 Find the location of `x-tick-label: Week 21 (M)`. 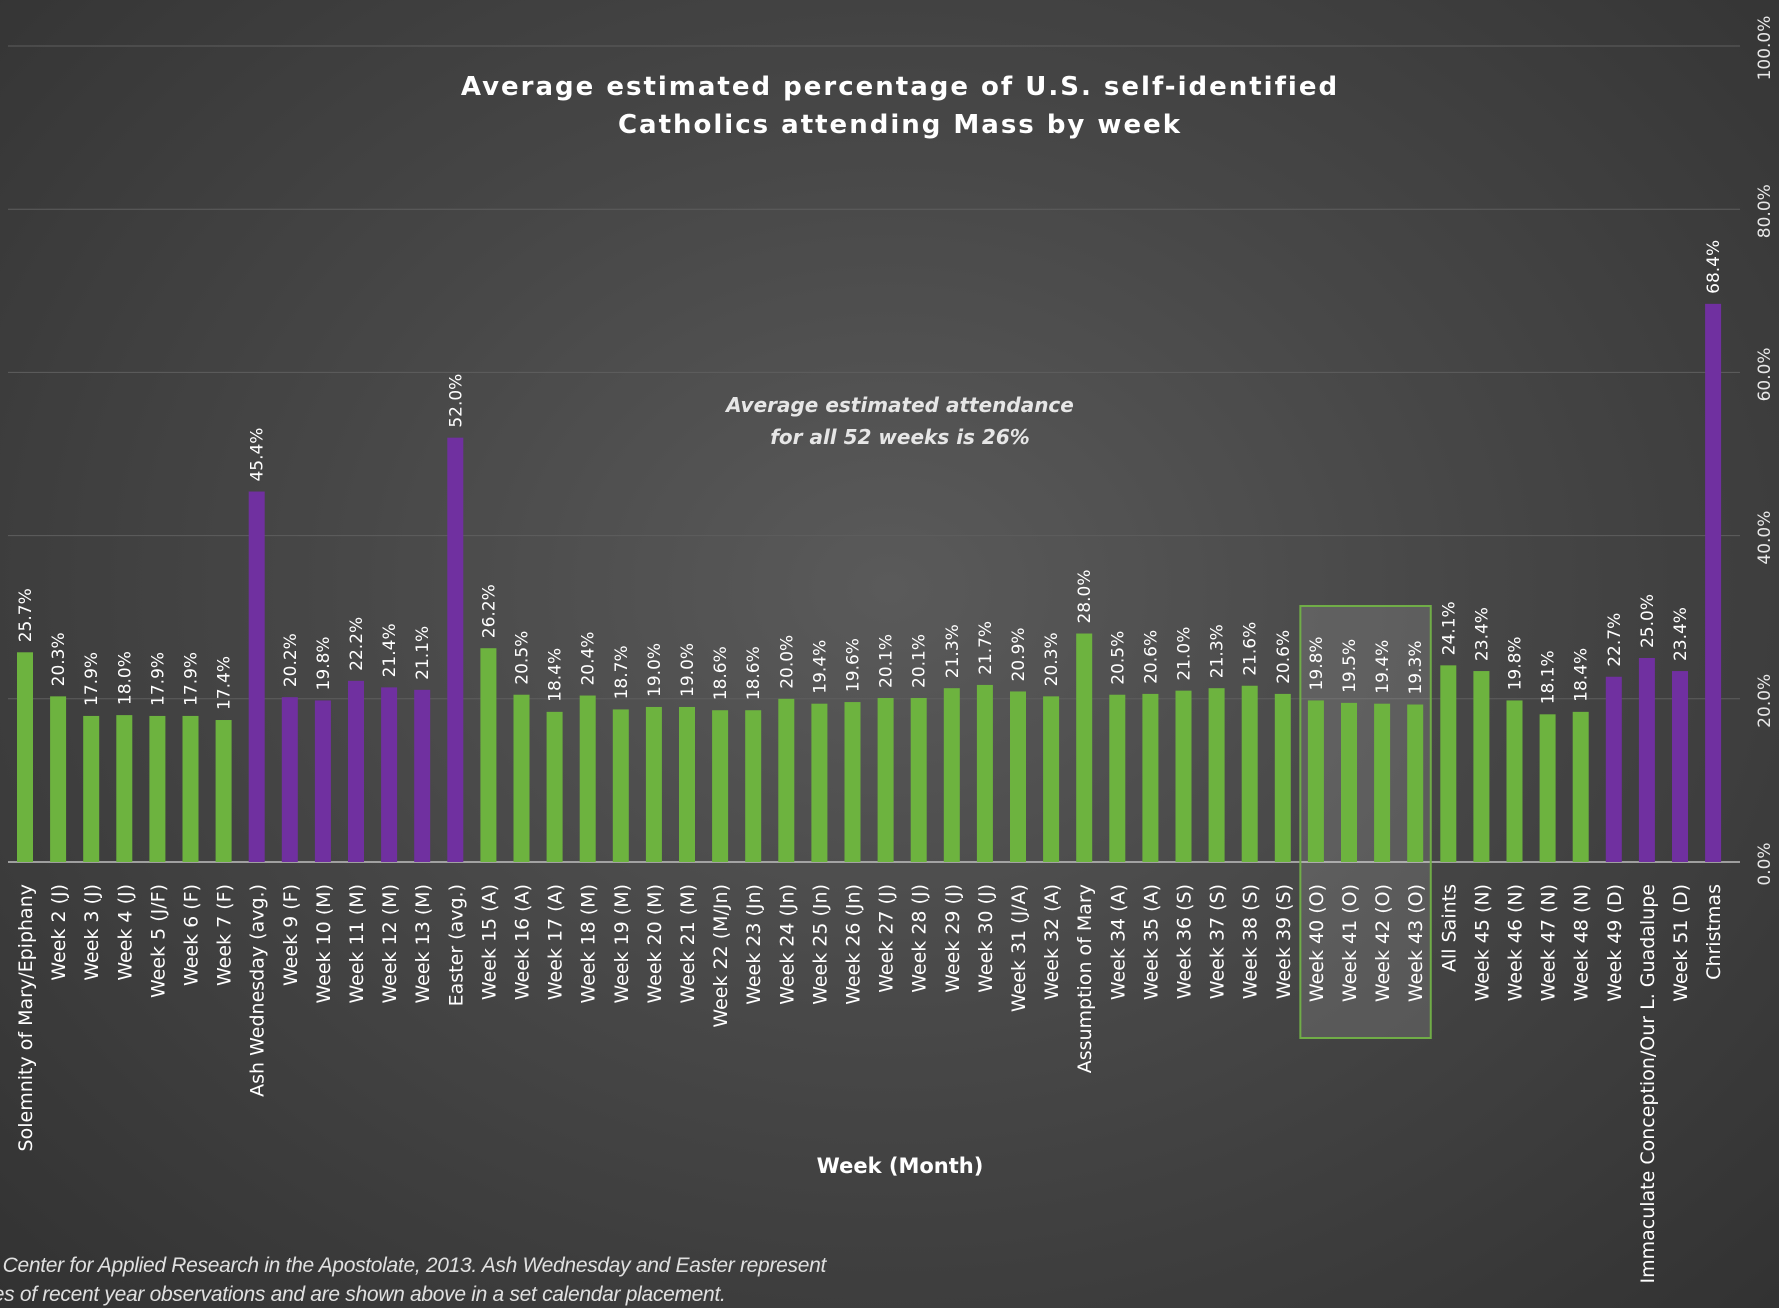

x-tick-label: Week 21 (M) is located at coordinates (688, 944).